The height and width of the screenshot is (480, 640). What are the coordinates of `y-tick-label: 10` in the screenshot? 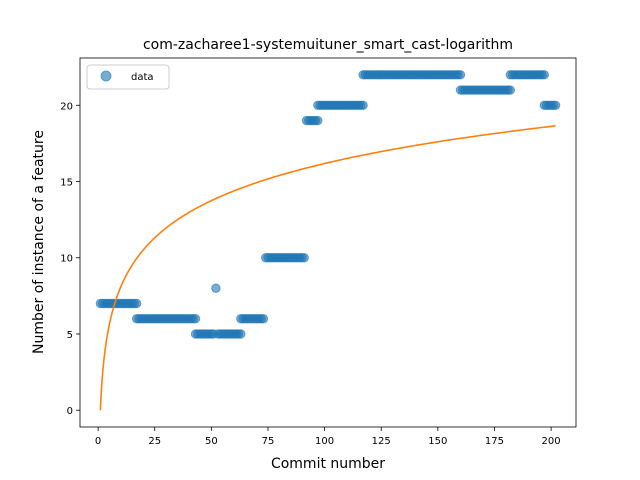 It's located at (66, 259).